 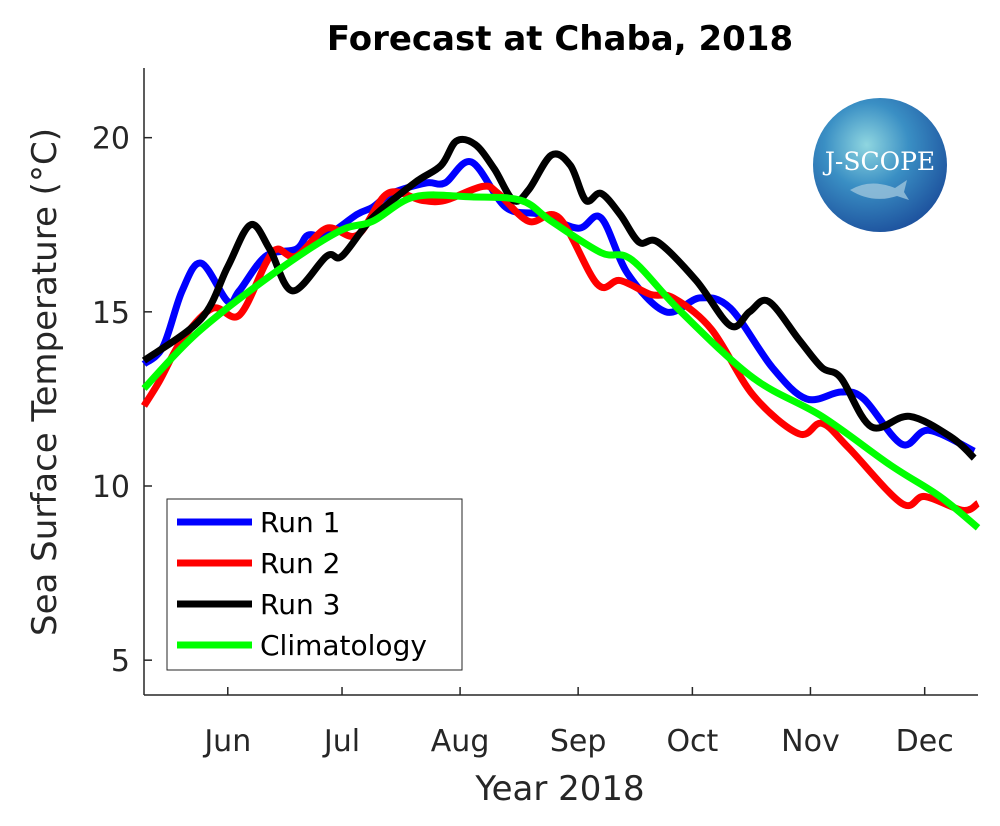 What do you see at coordinates (341, 741) in the screenshot?
I see `x-tick-label: Jul` at bounding box center [341, 741].